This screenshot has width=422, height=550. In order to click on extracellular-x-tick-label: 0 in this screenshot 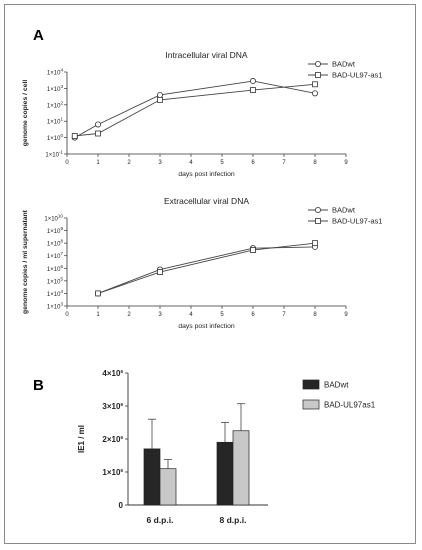, I will do `click(67, 315)`.